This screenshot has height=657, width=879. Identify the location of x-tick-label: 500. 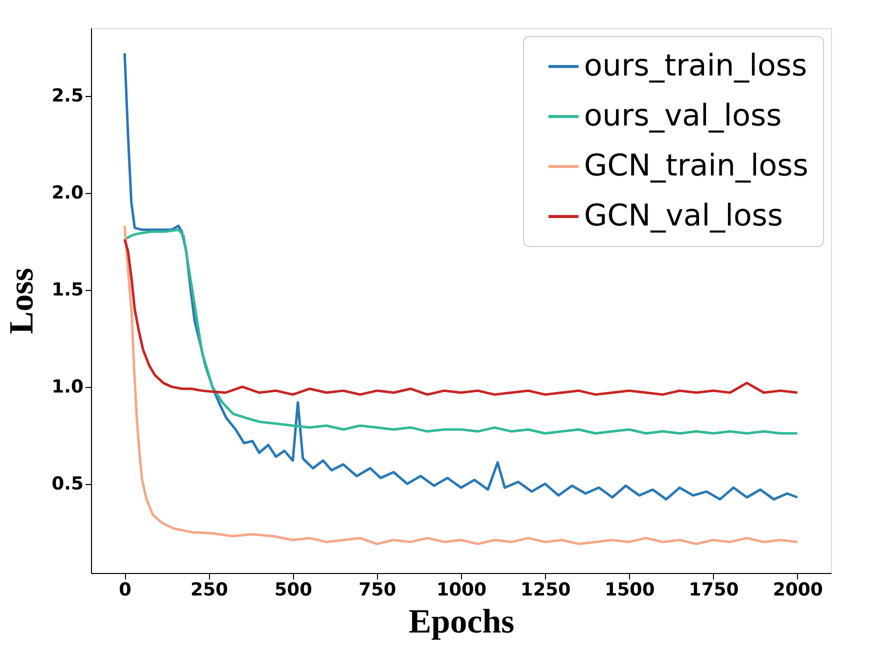
(293, 590).